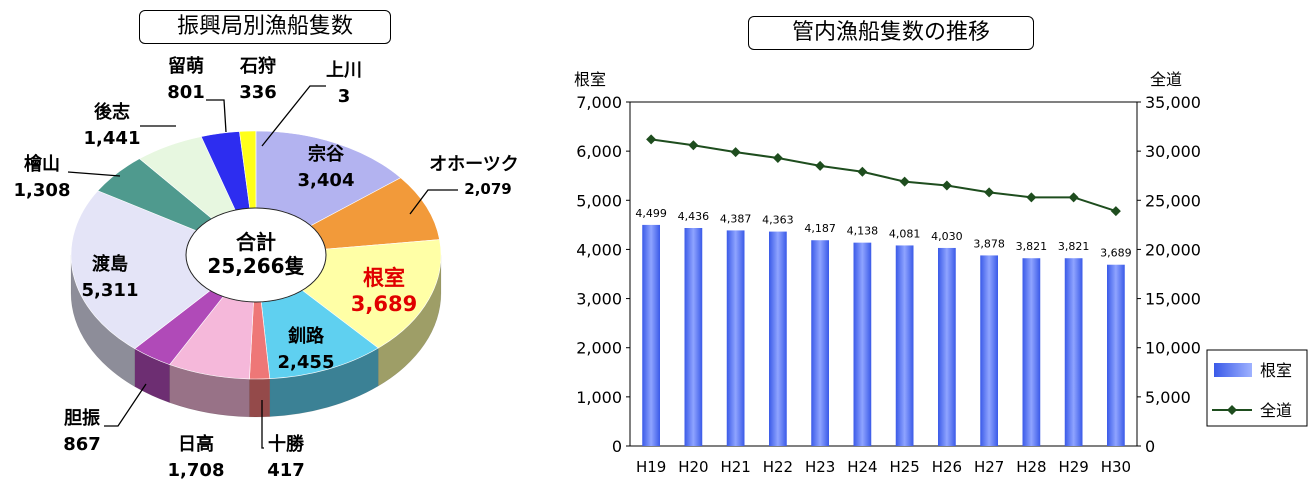  What do you see at coordinates (693, 145) in the screenshot?
I see `line-point-H20` at bounding box center [693, 145].